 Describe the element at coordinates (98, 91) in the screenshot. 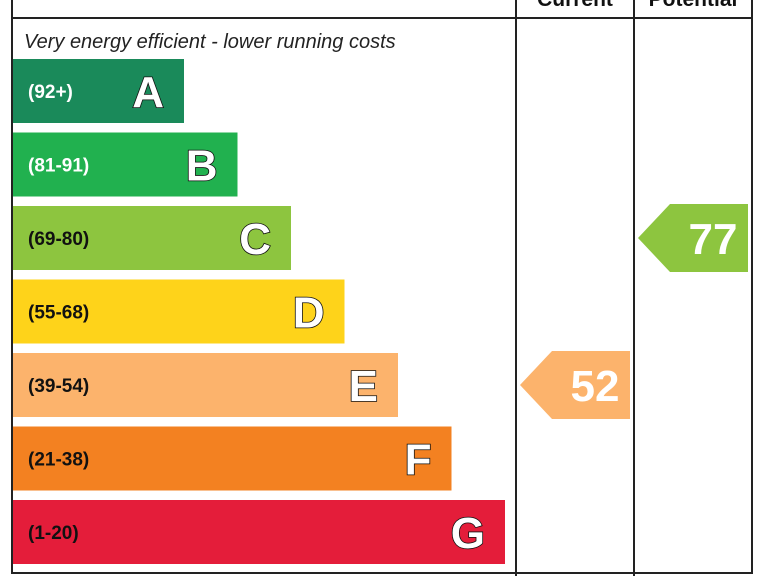

I see `rating-bar-a` at that location.